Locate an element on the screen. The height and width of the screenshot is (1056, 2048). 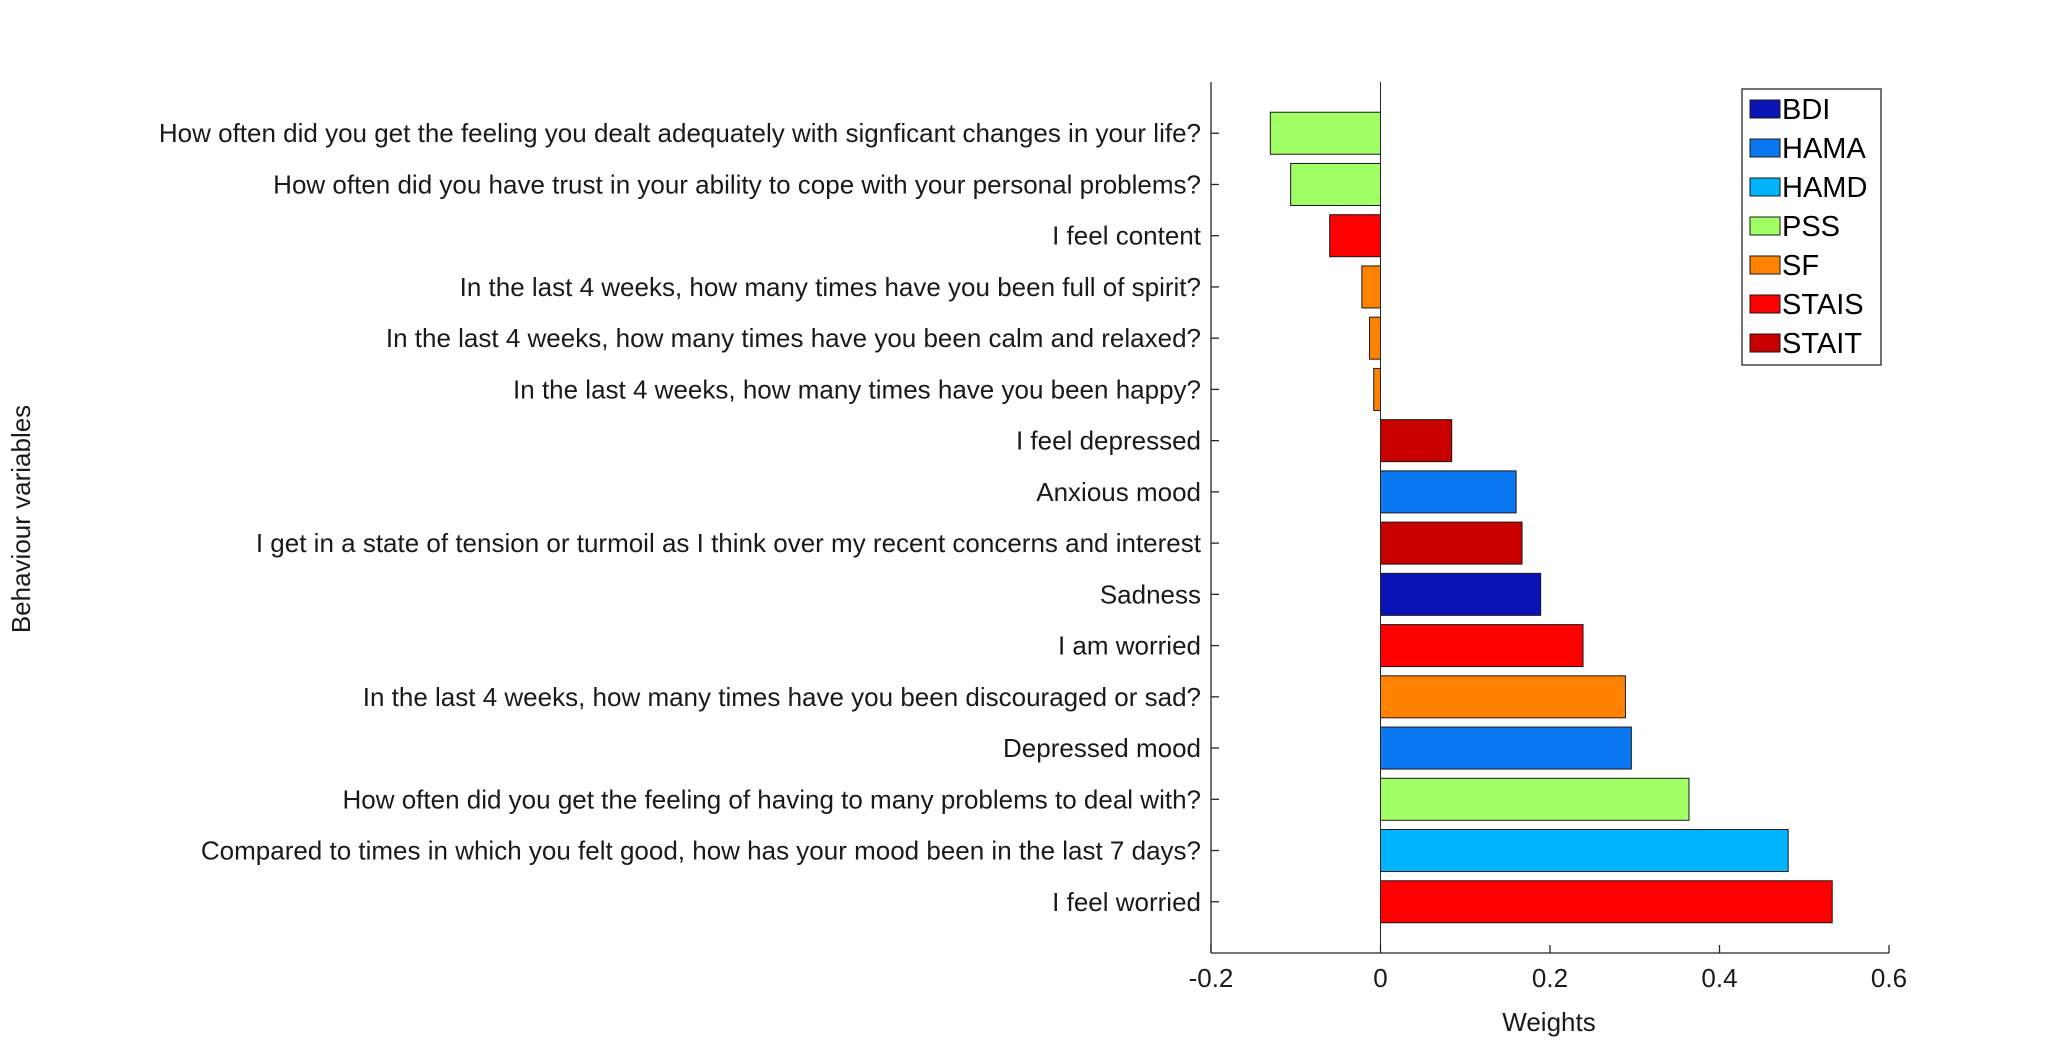
y-tick-label: I feel worried is located at coordinates (1126, 902).